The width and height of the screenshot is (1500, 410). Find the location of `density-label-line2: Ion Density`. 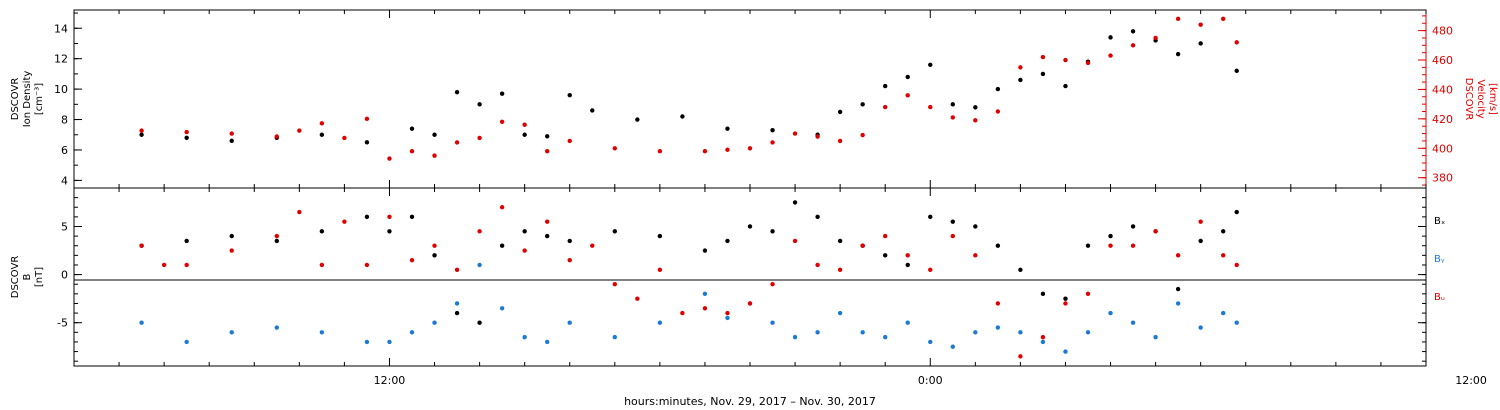

density-label-line2: Ion Density is located at coordinates (27, 99).